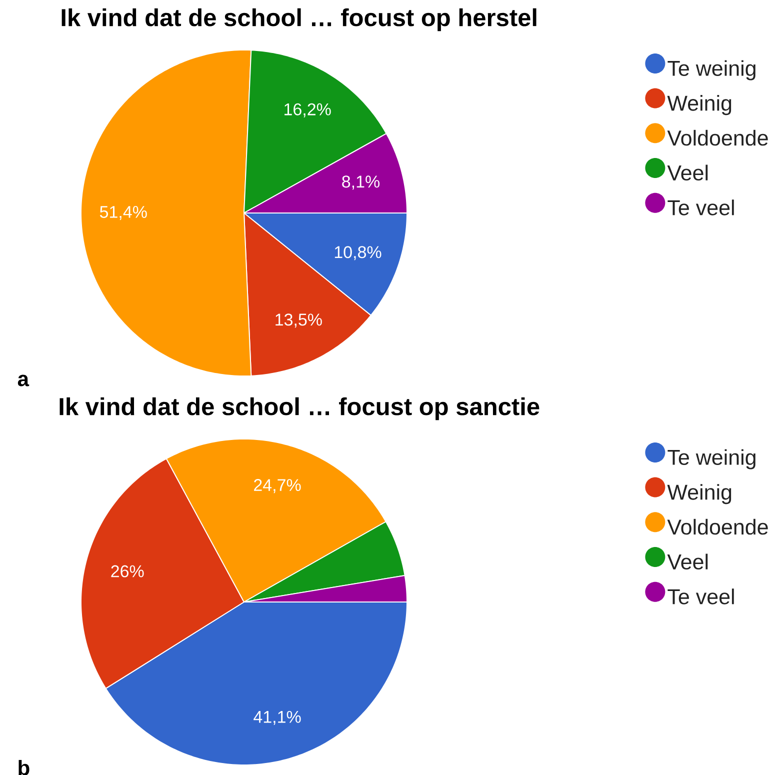 This screenshot has width=780, height=775. Describe the element at coordinates (123, 213) in the screenshot. I see `data-label: 51,4%` at that location.